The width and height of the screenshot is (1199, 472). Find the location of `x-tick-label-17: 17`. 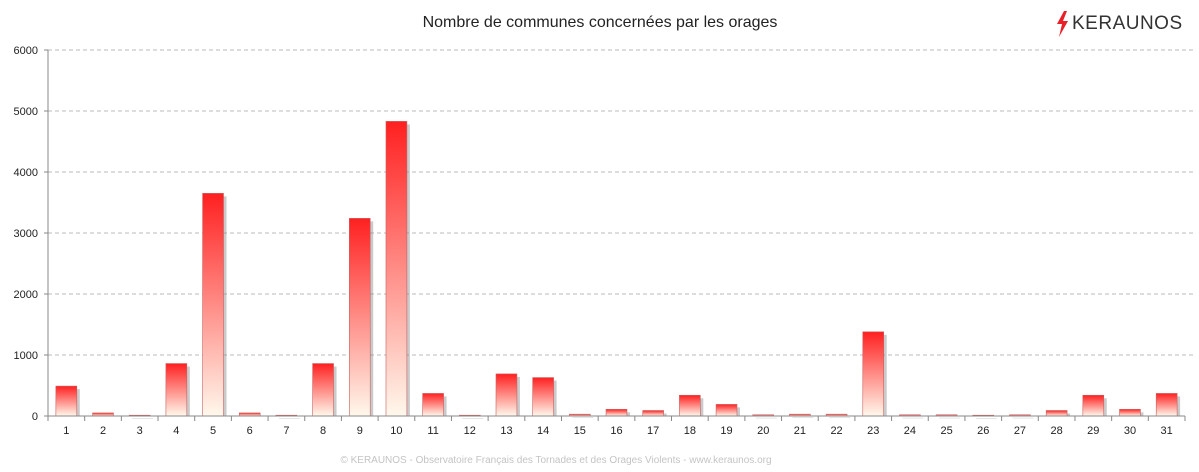

x-tick-label-17: 17 is located at coordinates (653, 431).